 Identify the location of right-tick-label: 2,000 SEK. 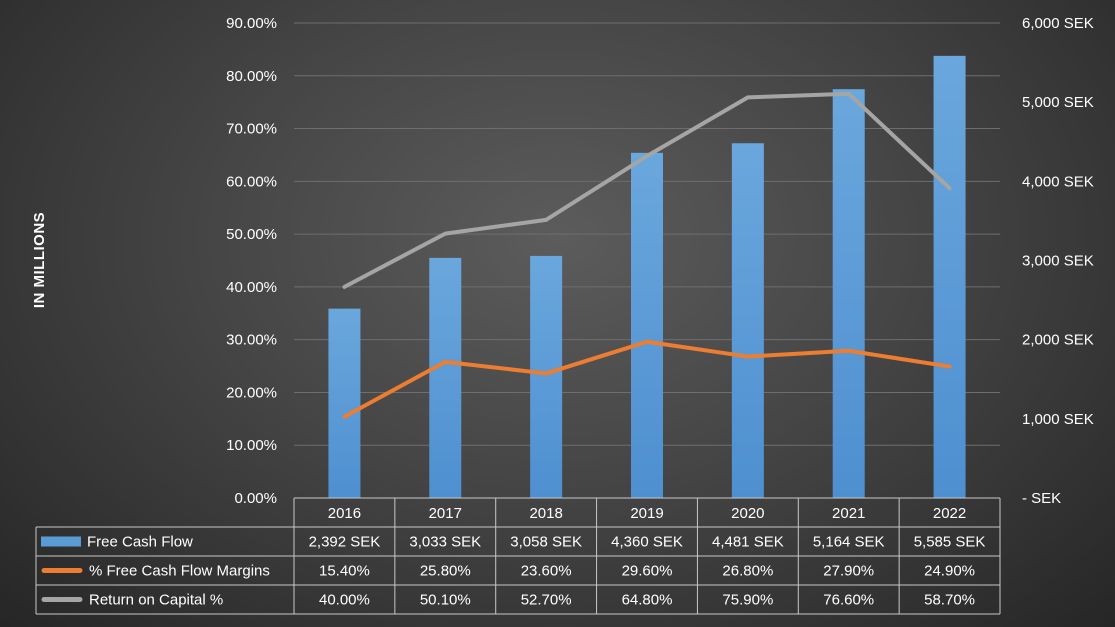
(1058, 340).